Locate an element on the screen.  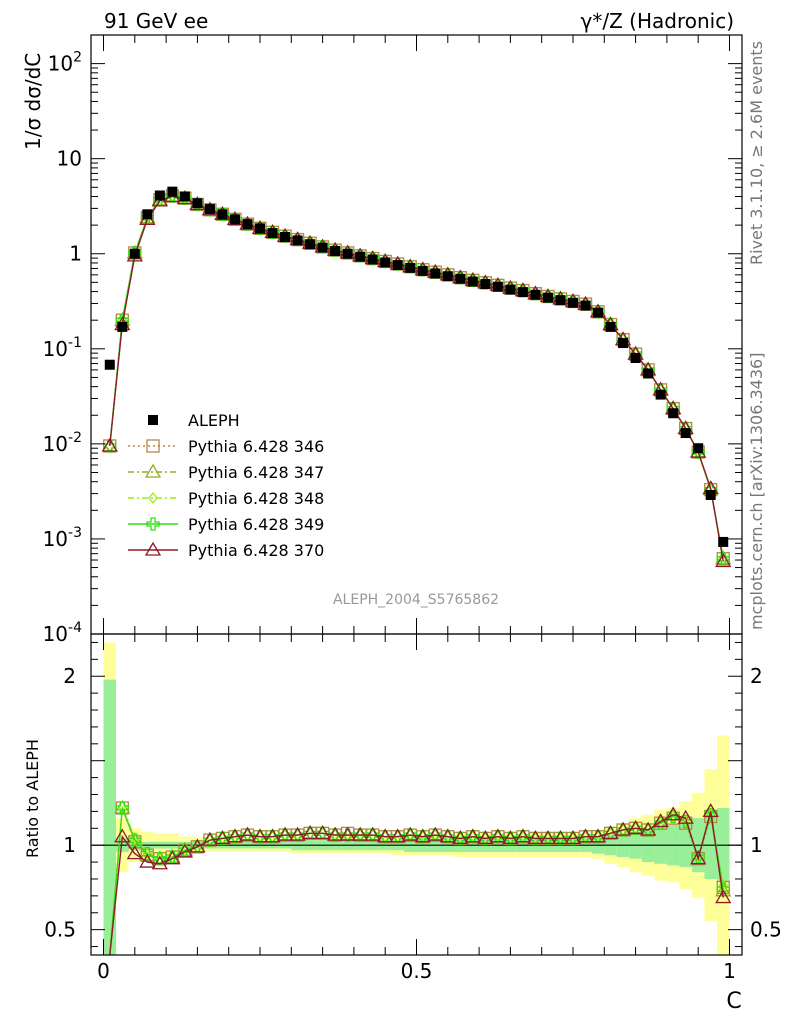
y-tick-label: 10-3 is located at coordinates (62, 538).